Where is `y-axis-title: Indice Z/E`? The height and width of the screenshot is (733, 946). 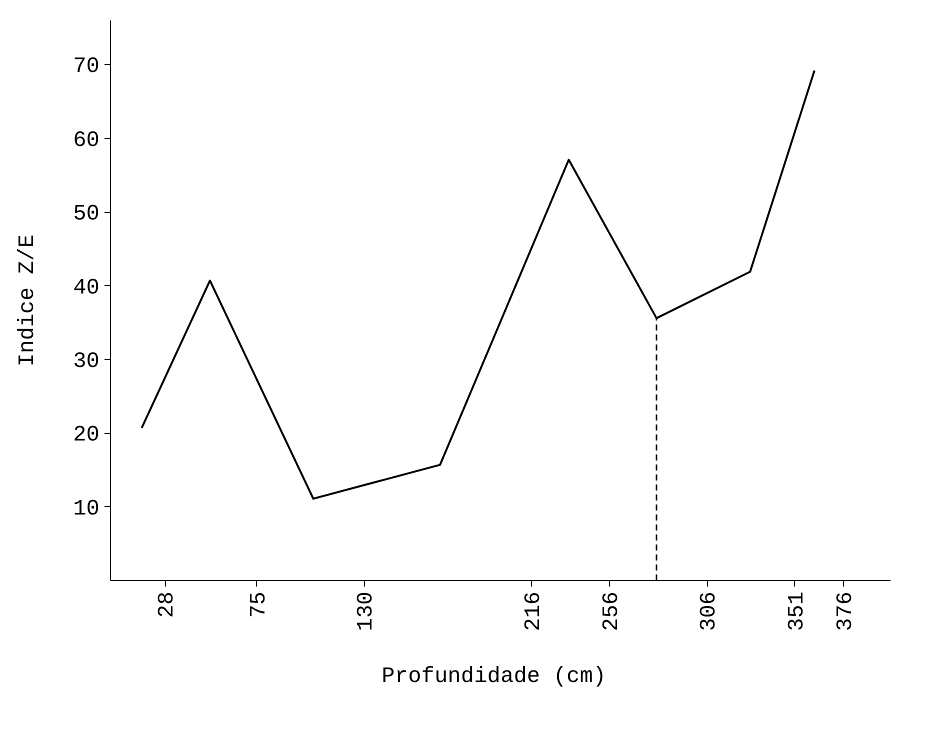
y-axis-title: Indice Z/E is located at coordinates (27, 300).